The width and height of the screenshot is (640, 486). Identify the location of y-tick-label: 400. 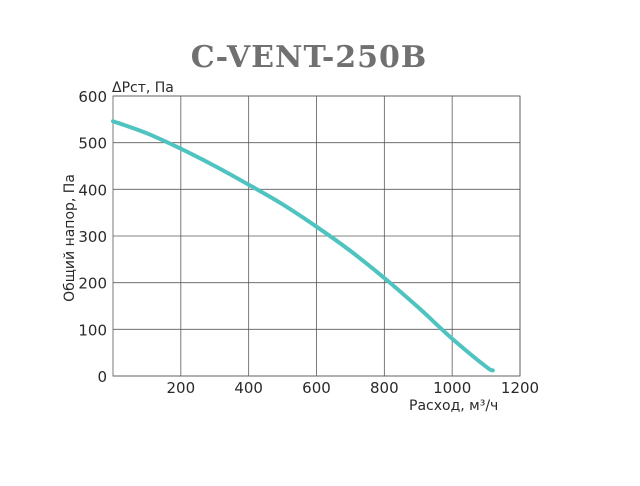
(92, 190).